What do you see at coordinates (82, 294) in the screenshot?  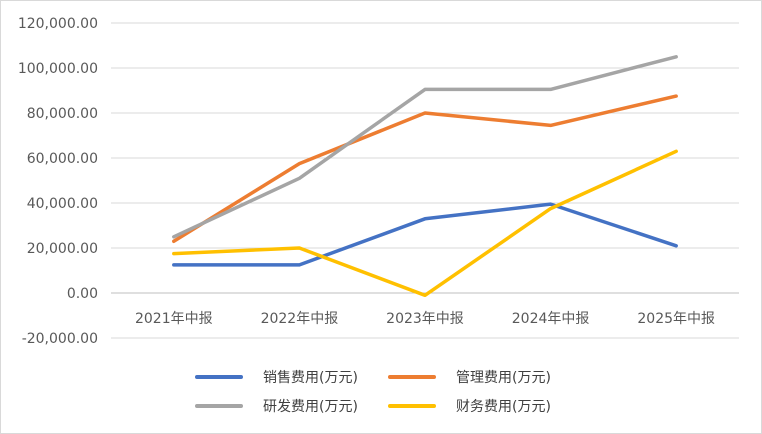 I see `y-tick-label: 0.00` at bounding box center [82, 294].